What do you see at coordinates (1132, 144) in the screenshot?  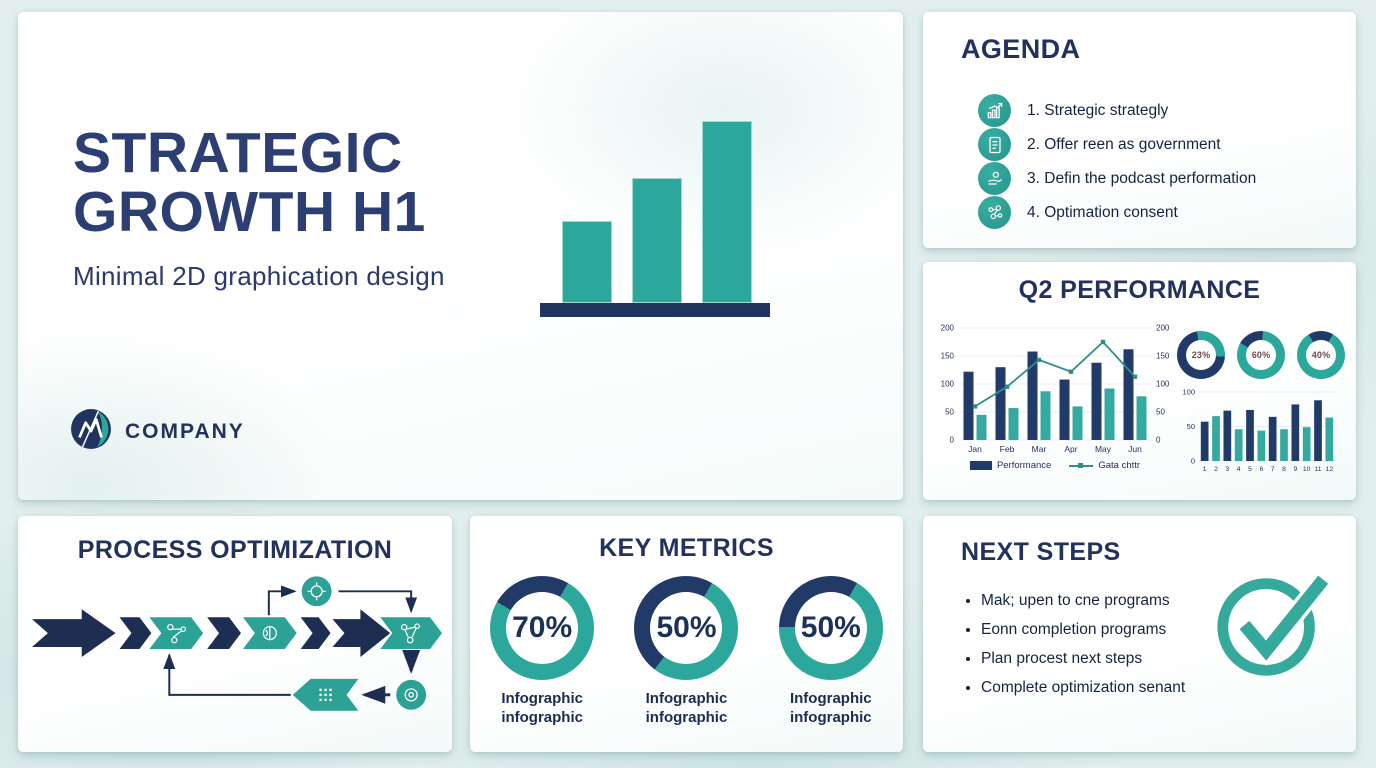 I see `agenda-item-label: Offer reen as government` at bounding box center [1132, 144].